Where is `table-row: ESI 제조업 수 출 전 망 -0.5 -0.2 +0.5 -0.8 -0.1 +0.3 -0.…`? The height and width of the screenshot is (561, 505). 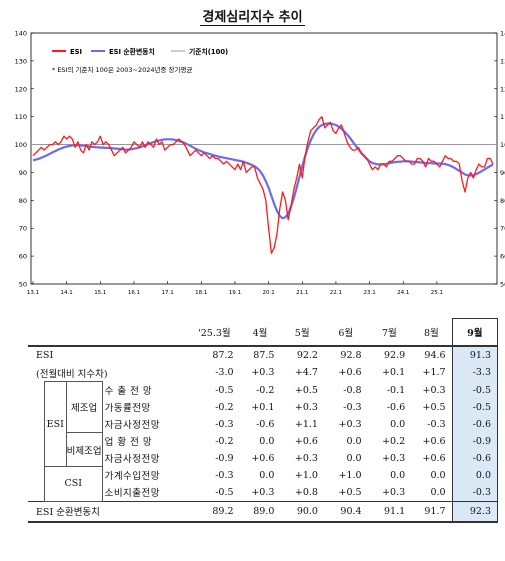
table-row: ESI 제조업 수 출 전 망 -0.5 -0.2 +0.5 -0.8 -0.1 +0.3 -0.… is located at coordinates (263, 424).